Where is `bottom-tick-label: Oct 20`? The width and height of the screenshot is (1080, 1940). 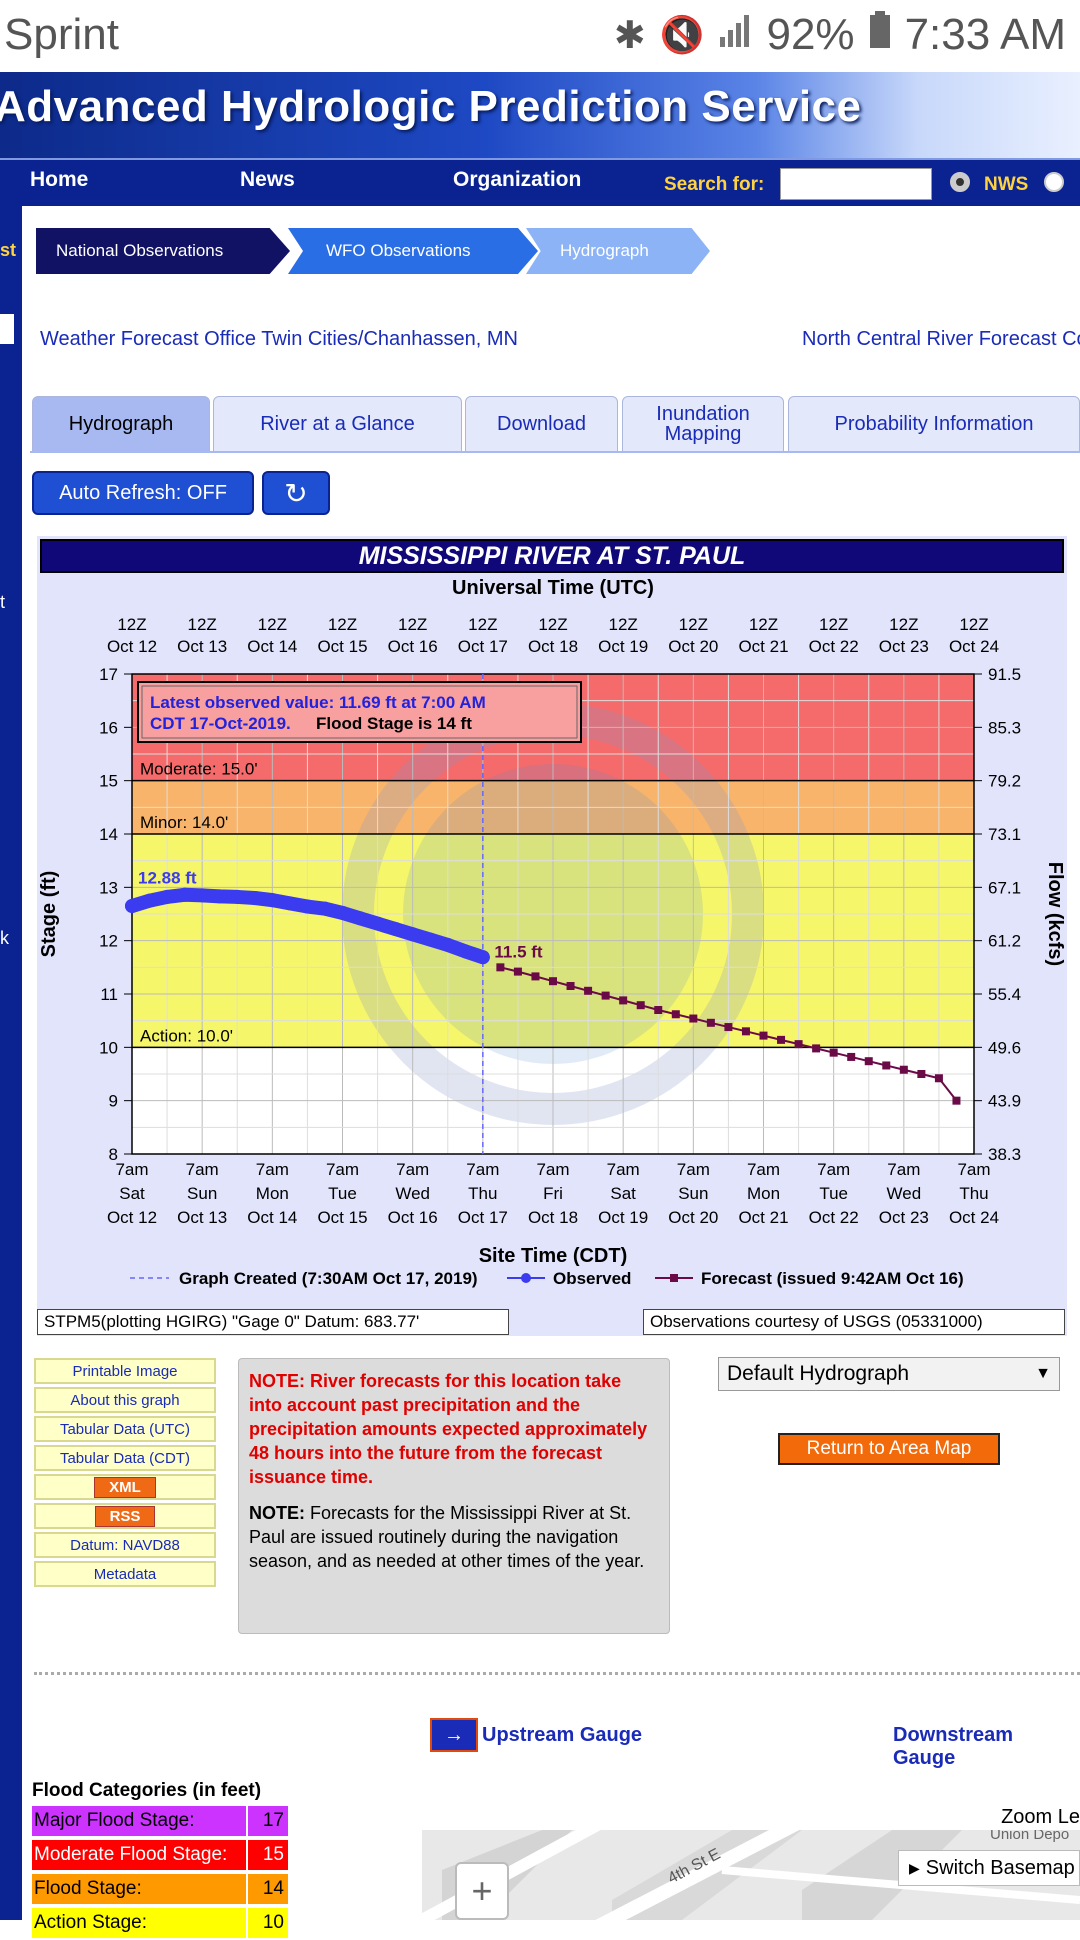
bottom-tick-label: Oct 20 is located at coordinates (693, 1217).